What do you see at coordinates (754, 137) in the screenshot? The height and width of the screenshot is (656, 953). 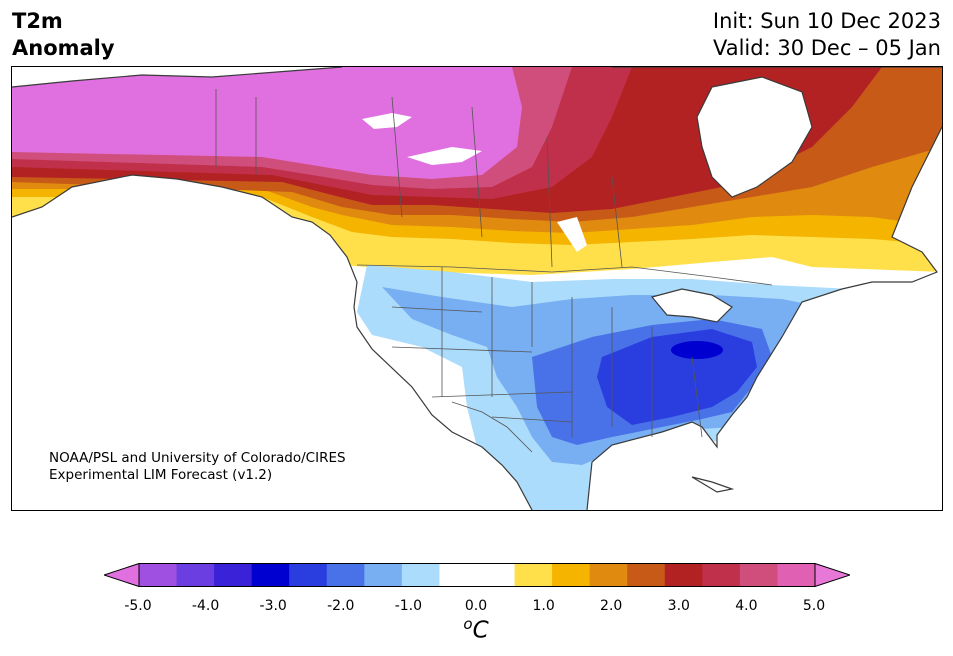 I see `hudson-bay` at bounding box center [754, 137].